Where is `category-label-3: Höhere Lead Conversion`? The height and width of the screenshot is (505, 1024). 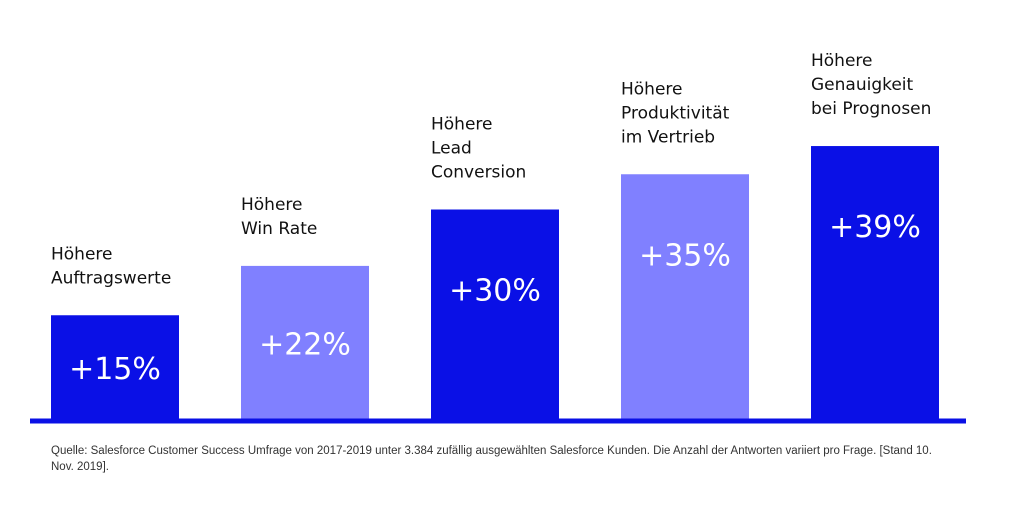 category-label-3: Höhere Lead Conversion is located at coordinates (478, 149).